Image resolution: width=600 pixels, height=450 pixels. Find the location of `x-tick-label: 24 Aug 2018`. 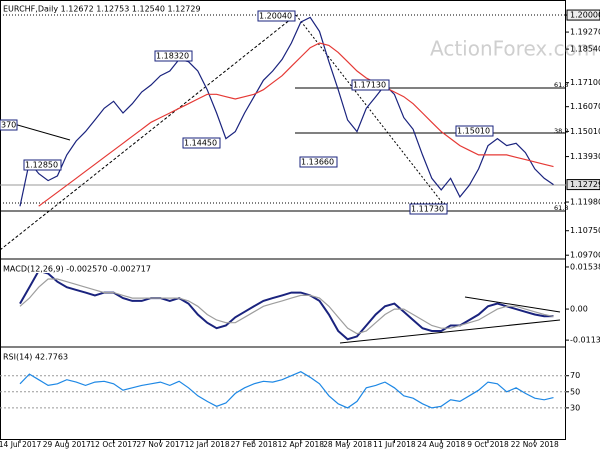

x-tick-label: 24 Aug 2018 is located at coordinates (441, 444).